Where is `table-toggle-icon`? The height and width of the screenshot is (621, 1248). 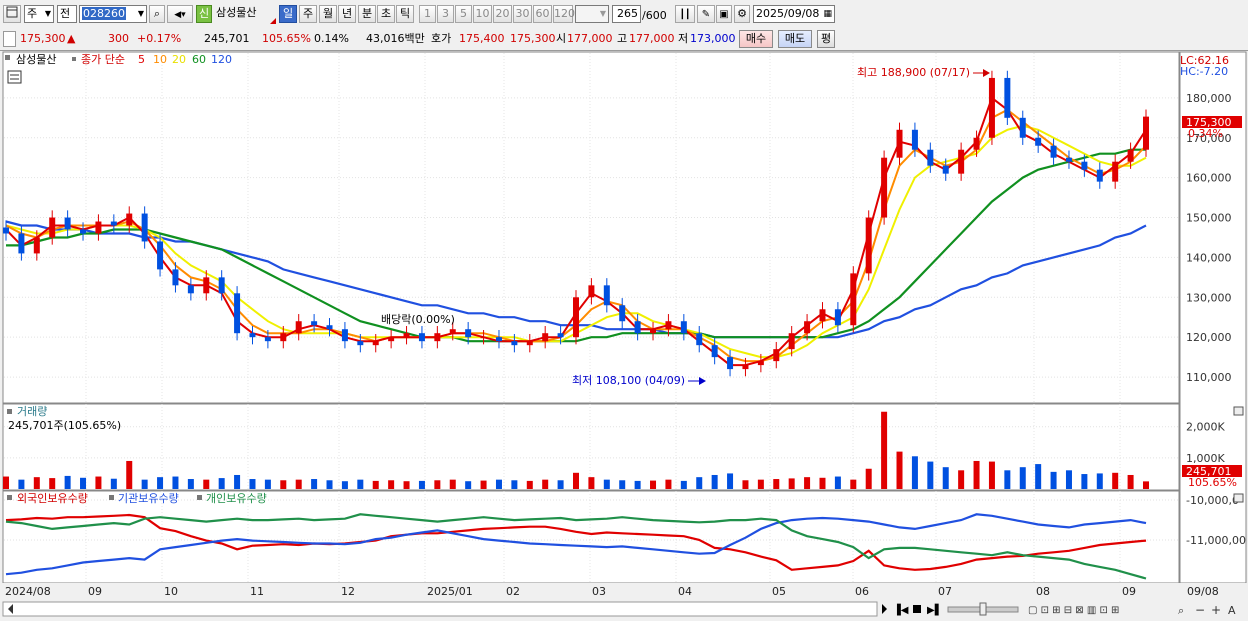
table-toggle-icon is located at coordinates (14, 77).